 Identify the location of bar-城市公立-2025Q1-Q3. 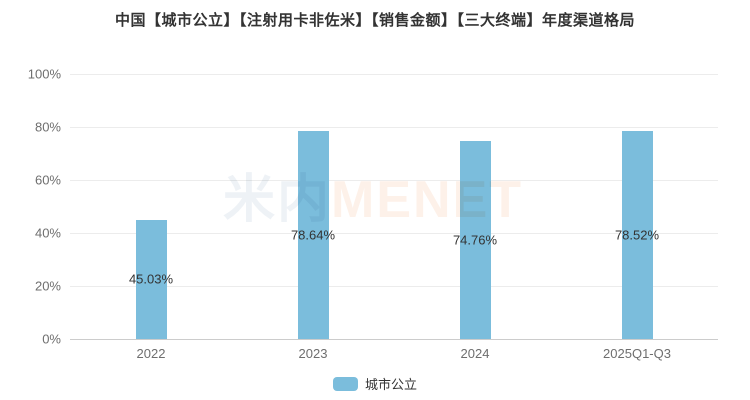
(637, 234).